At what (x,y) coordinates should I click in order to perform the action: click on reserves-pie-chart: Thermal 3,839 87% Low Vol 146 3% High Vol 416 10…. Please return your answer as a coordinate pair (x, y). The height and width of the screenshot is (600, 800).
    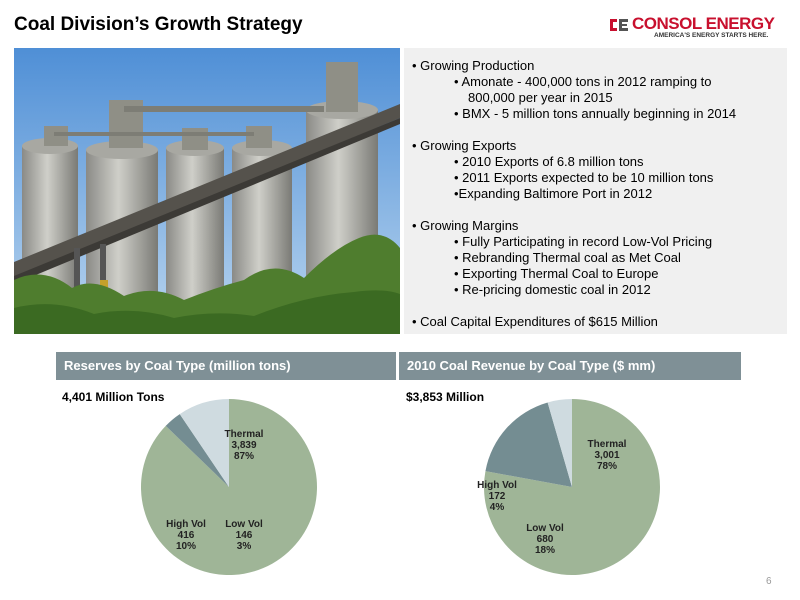
    Looking at the image, I should click on (229, 487).